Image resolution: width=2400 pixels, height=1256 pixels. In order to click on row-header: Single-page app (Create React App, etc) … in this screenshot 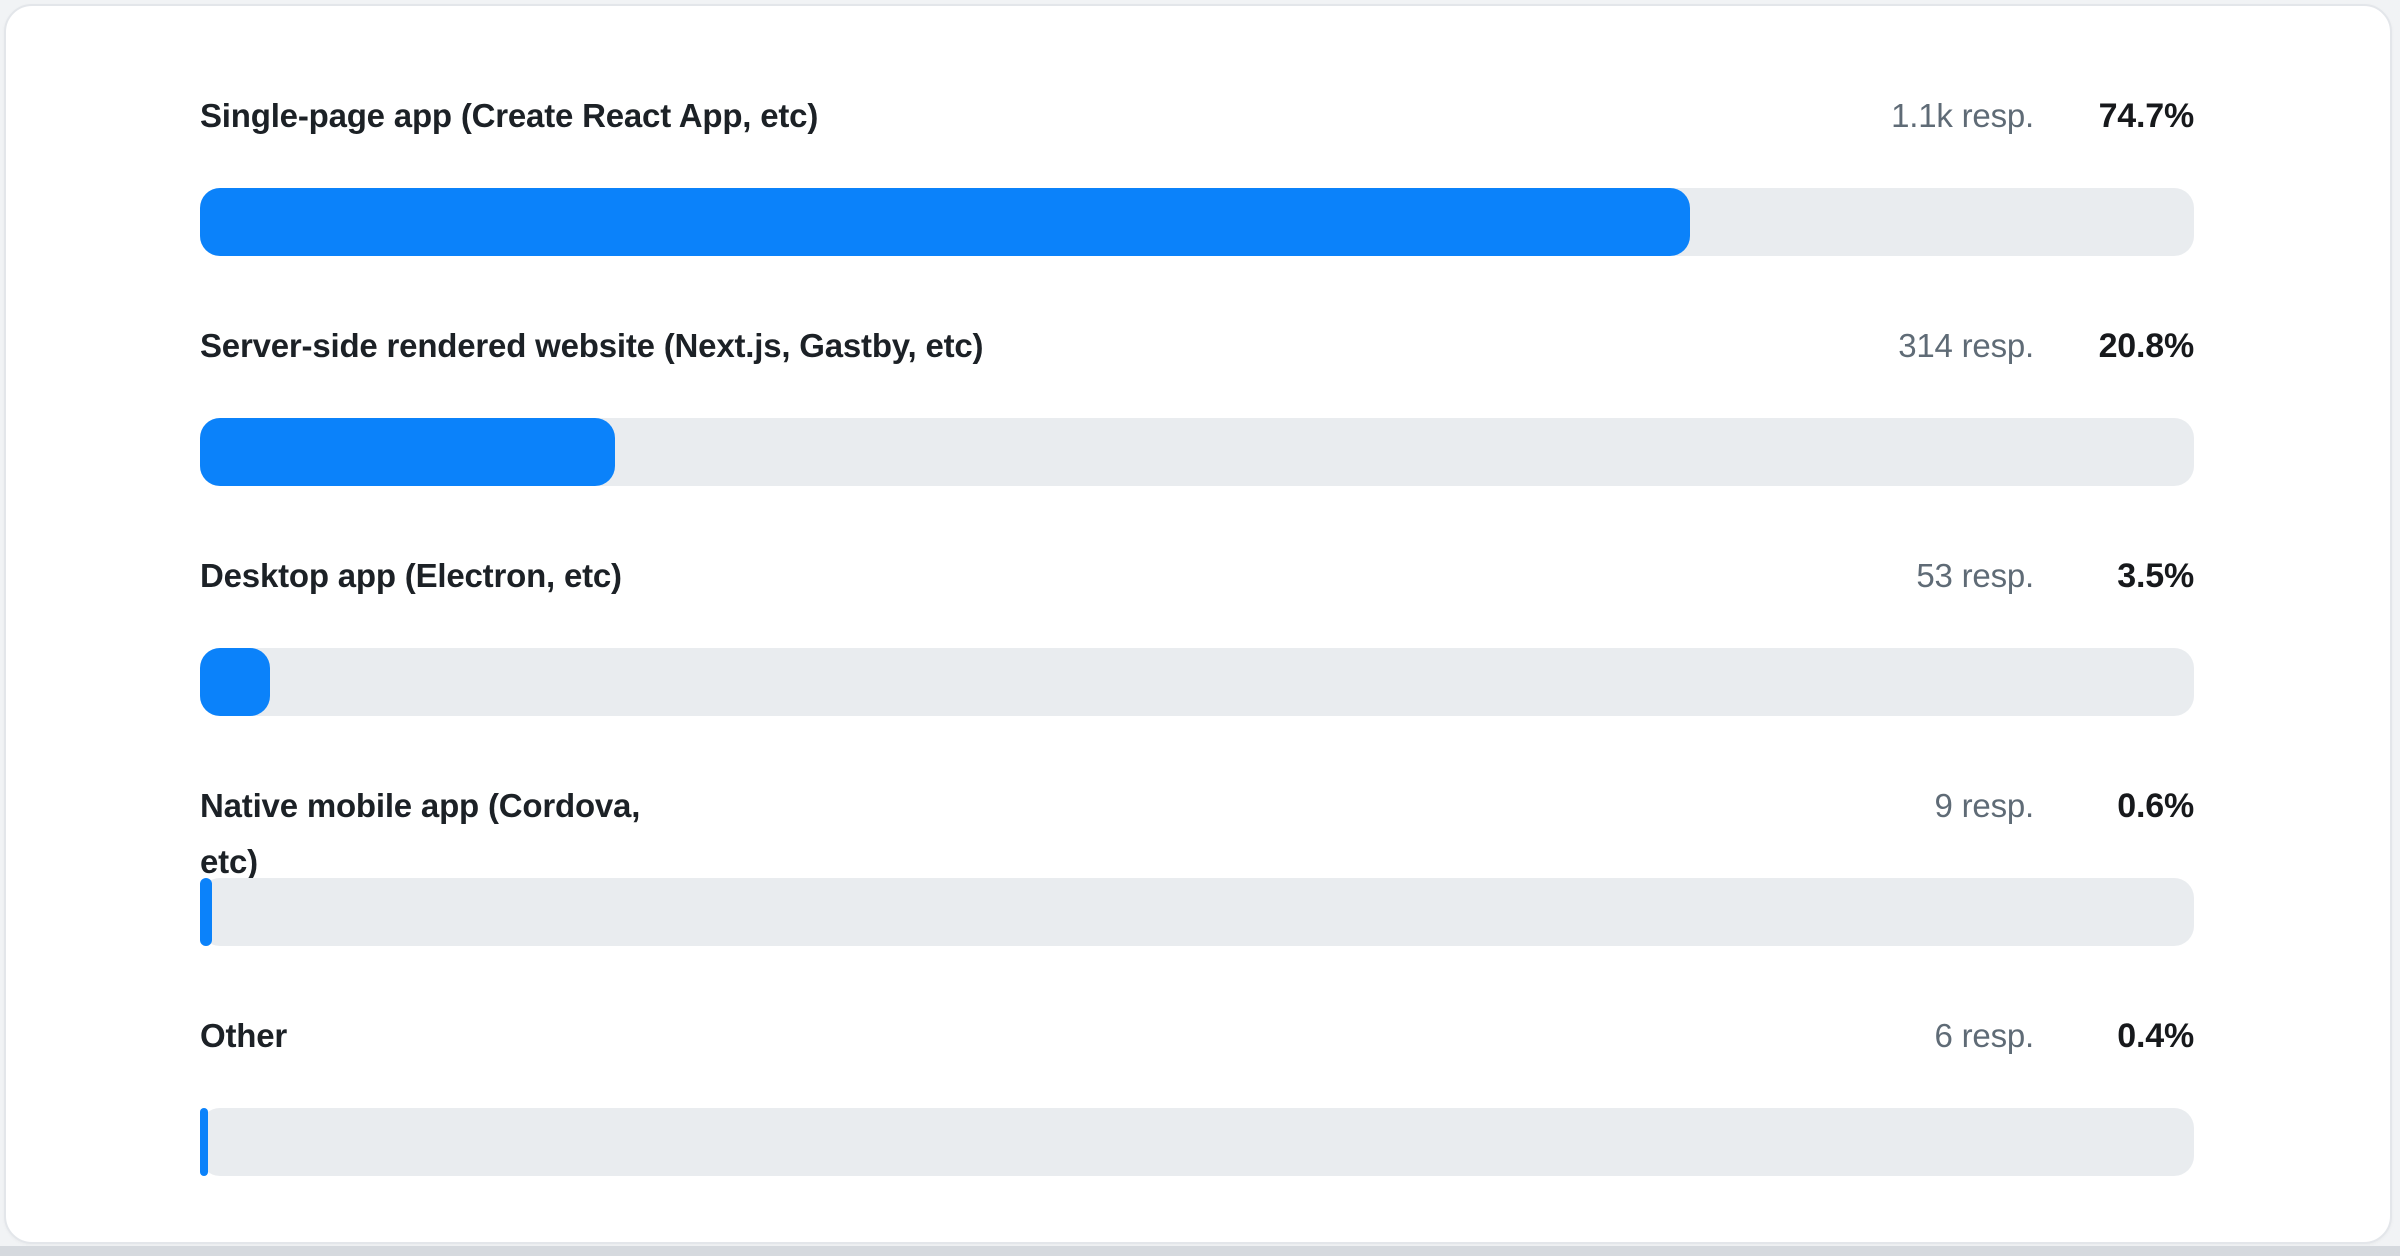, I will do `click(1197, 120)`.